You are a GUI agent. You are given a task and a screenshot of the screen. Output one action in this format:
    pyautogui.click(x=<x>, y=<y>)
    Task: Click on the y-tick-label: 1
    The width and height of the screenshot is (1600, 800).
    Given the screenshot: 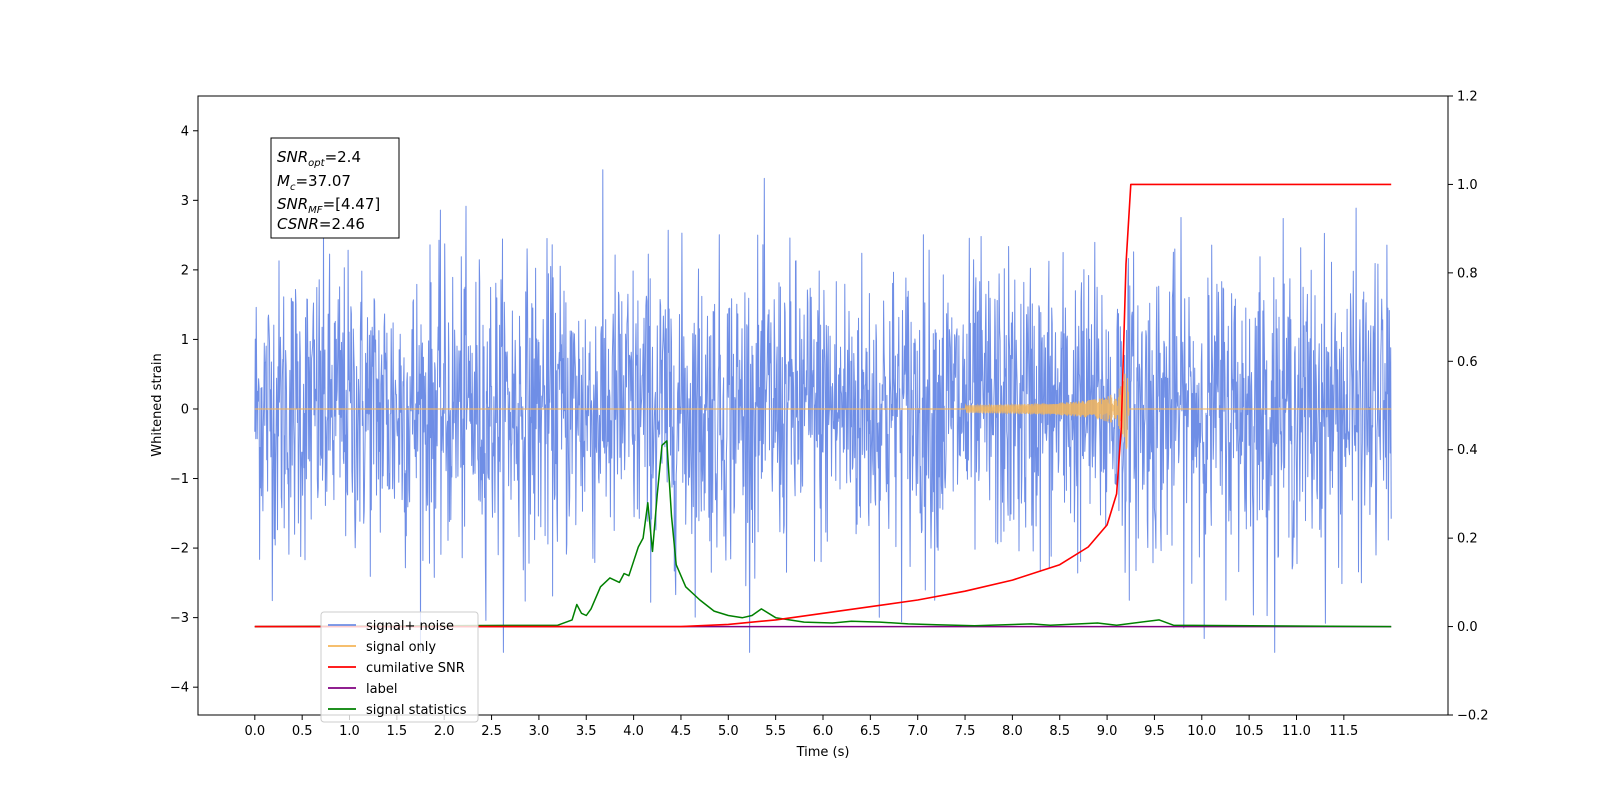 What is the action you would take?
    pyautogui.click(x=185, y=340)
    